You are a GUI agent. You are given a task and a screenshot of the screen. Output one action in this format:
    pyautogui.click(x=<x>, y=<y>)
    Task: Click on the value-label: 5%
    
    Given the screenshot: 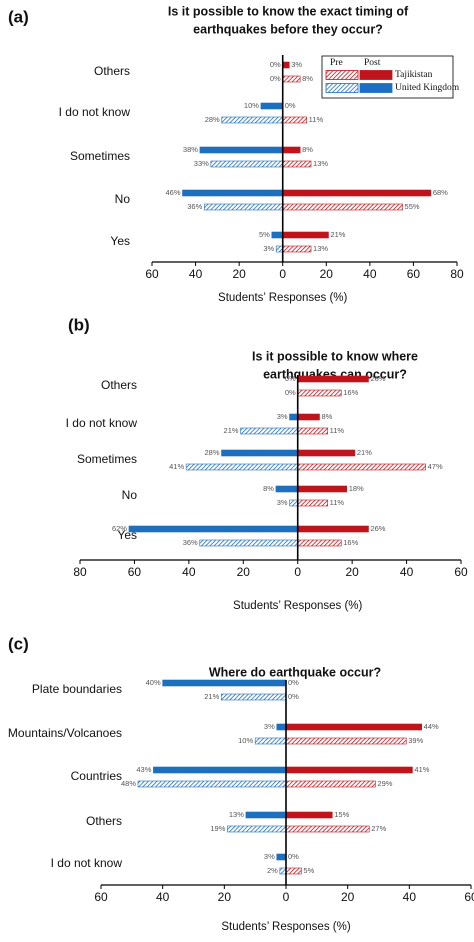 What is the action you would take?
    pyautogui.click(x=308, y=870)
    